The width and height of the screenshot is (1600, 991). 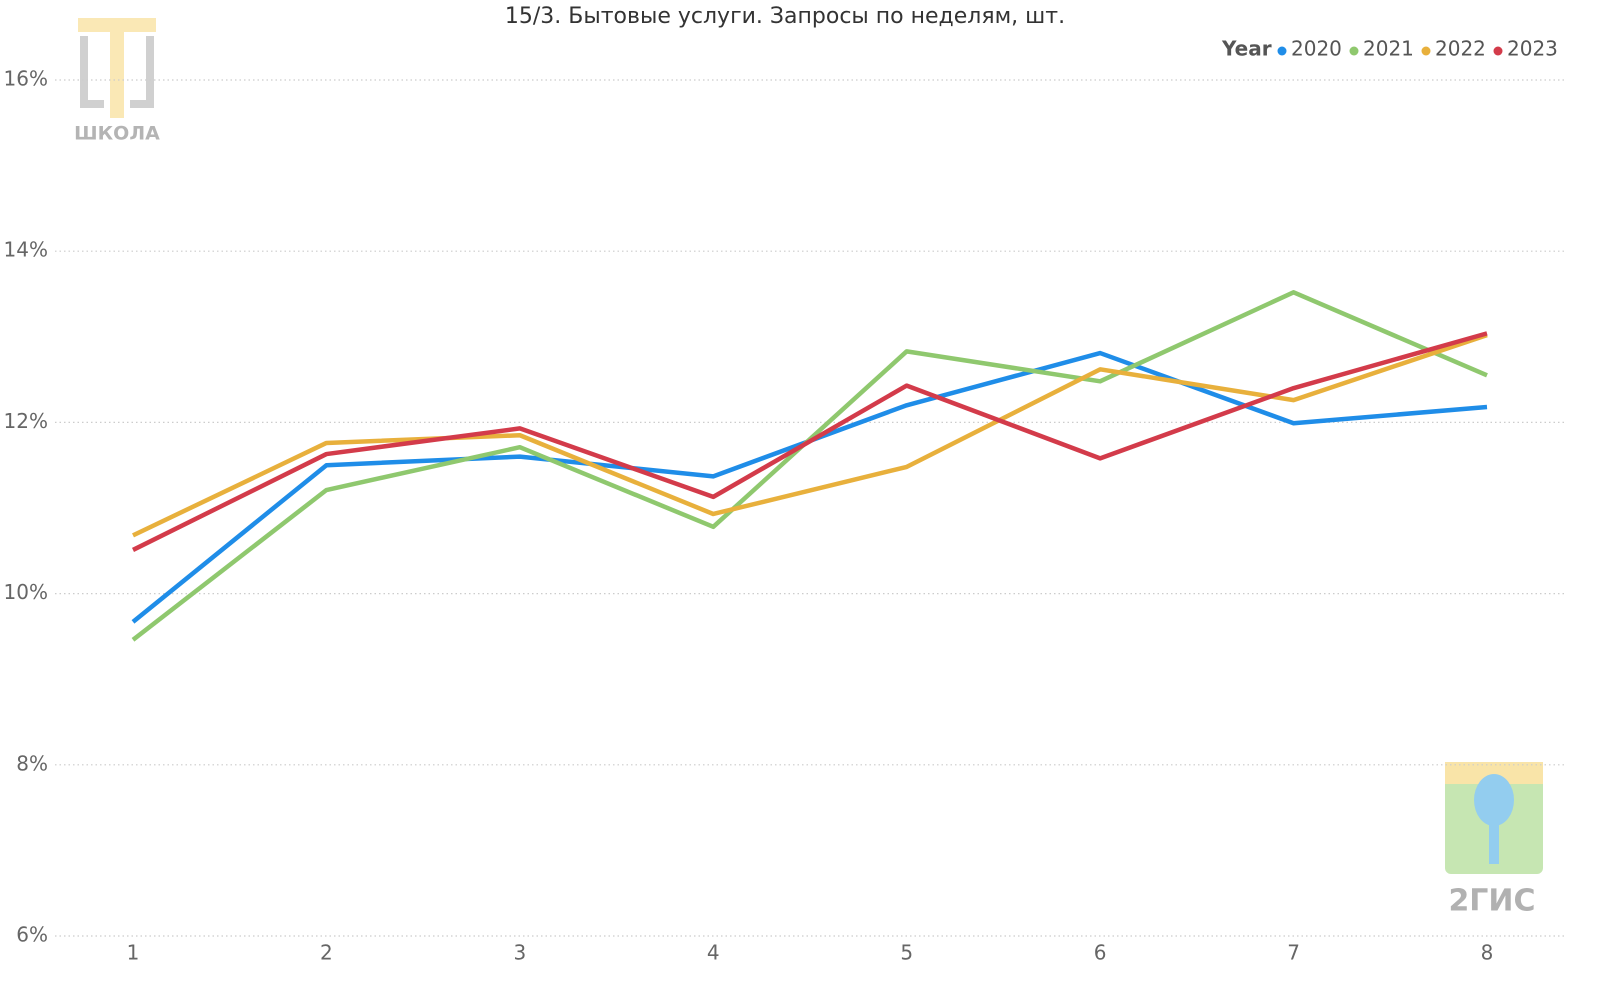 What do you see at coordinates (117, 134) in the screenshot?
I see `school-logo-text: ШКОЛА` at bounding box center [117, 134].